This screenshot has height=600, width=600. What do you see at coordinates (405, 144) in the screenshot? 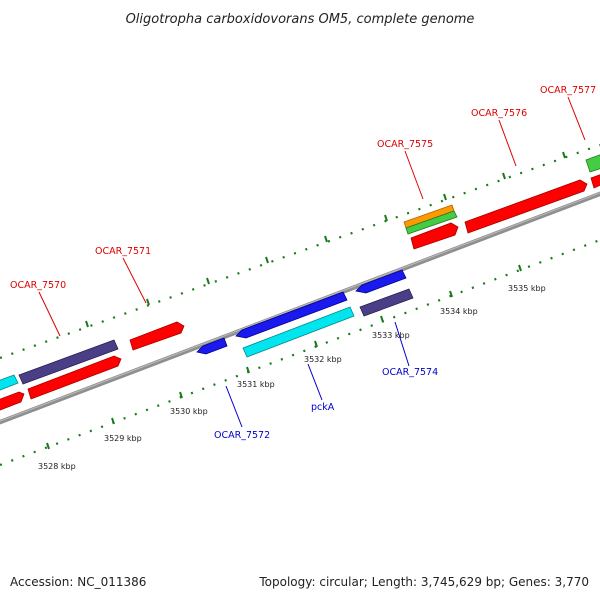
I see `gene-label: OCAR_7575` at bounding box center [405, 144].